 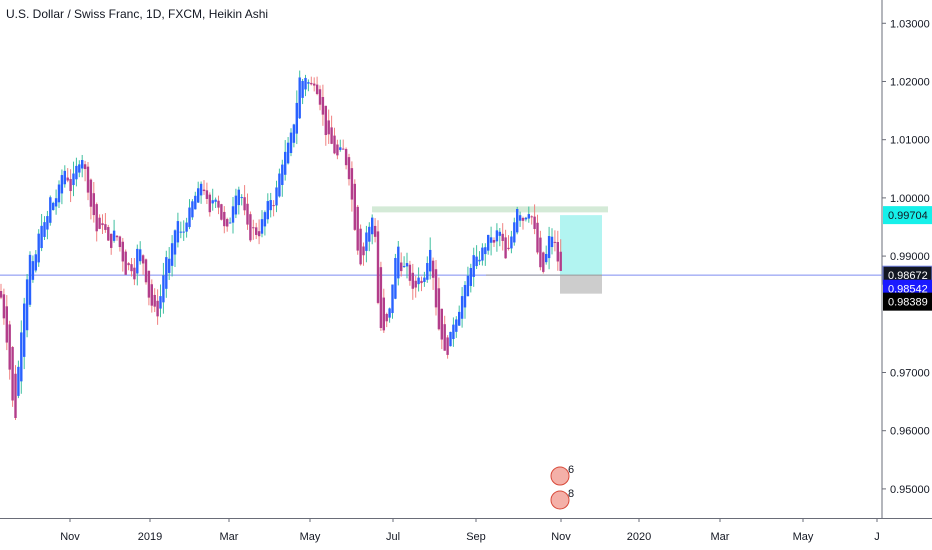 I want to click on price-badge-label: 0.99704, so click(x=908, y=216).